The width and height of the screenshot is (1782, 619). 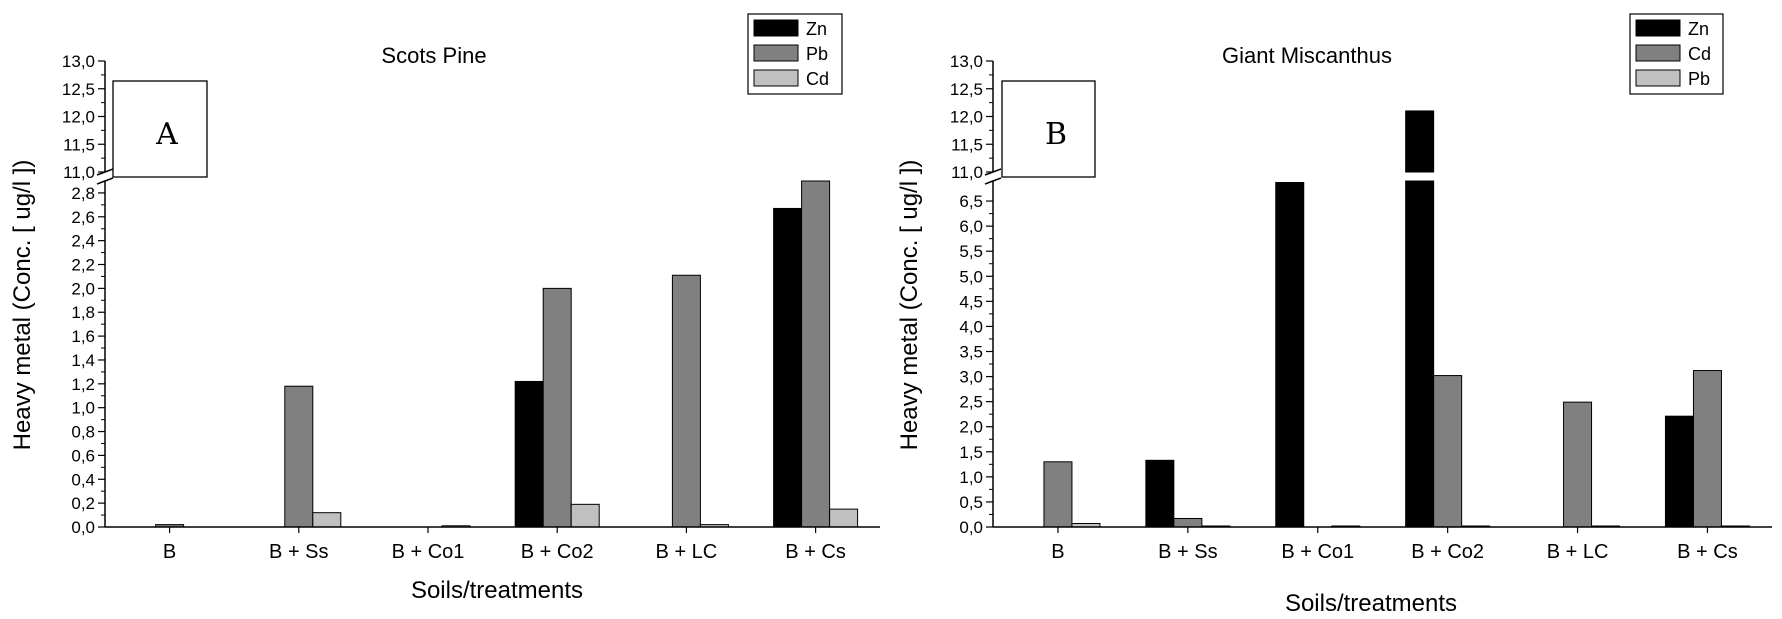 What do you see at coordinates (971, 402) in the screenshot?
I see `y-tick-label: 2,5` at bounding box center [971, 402].